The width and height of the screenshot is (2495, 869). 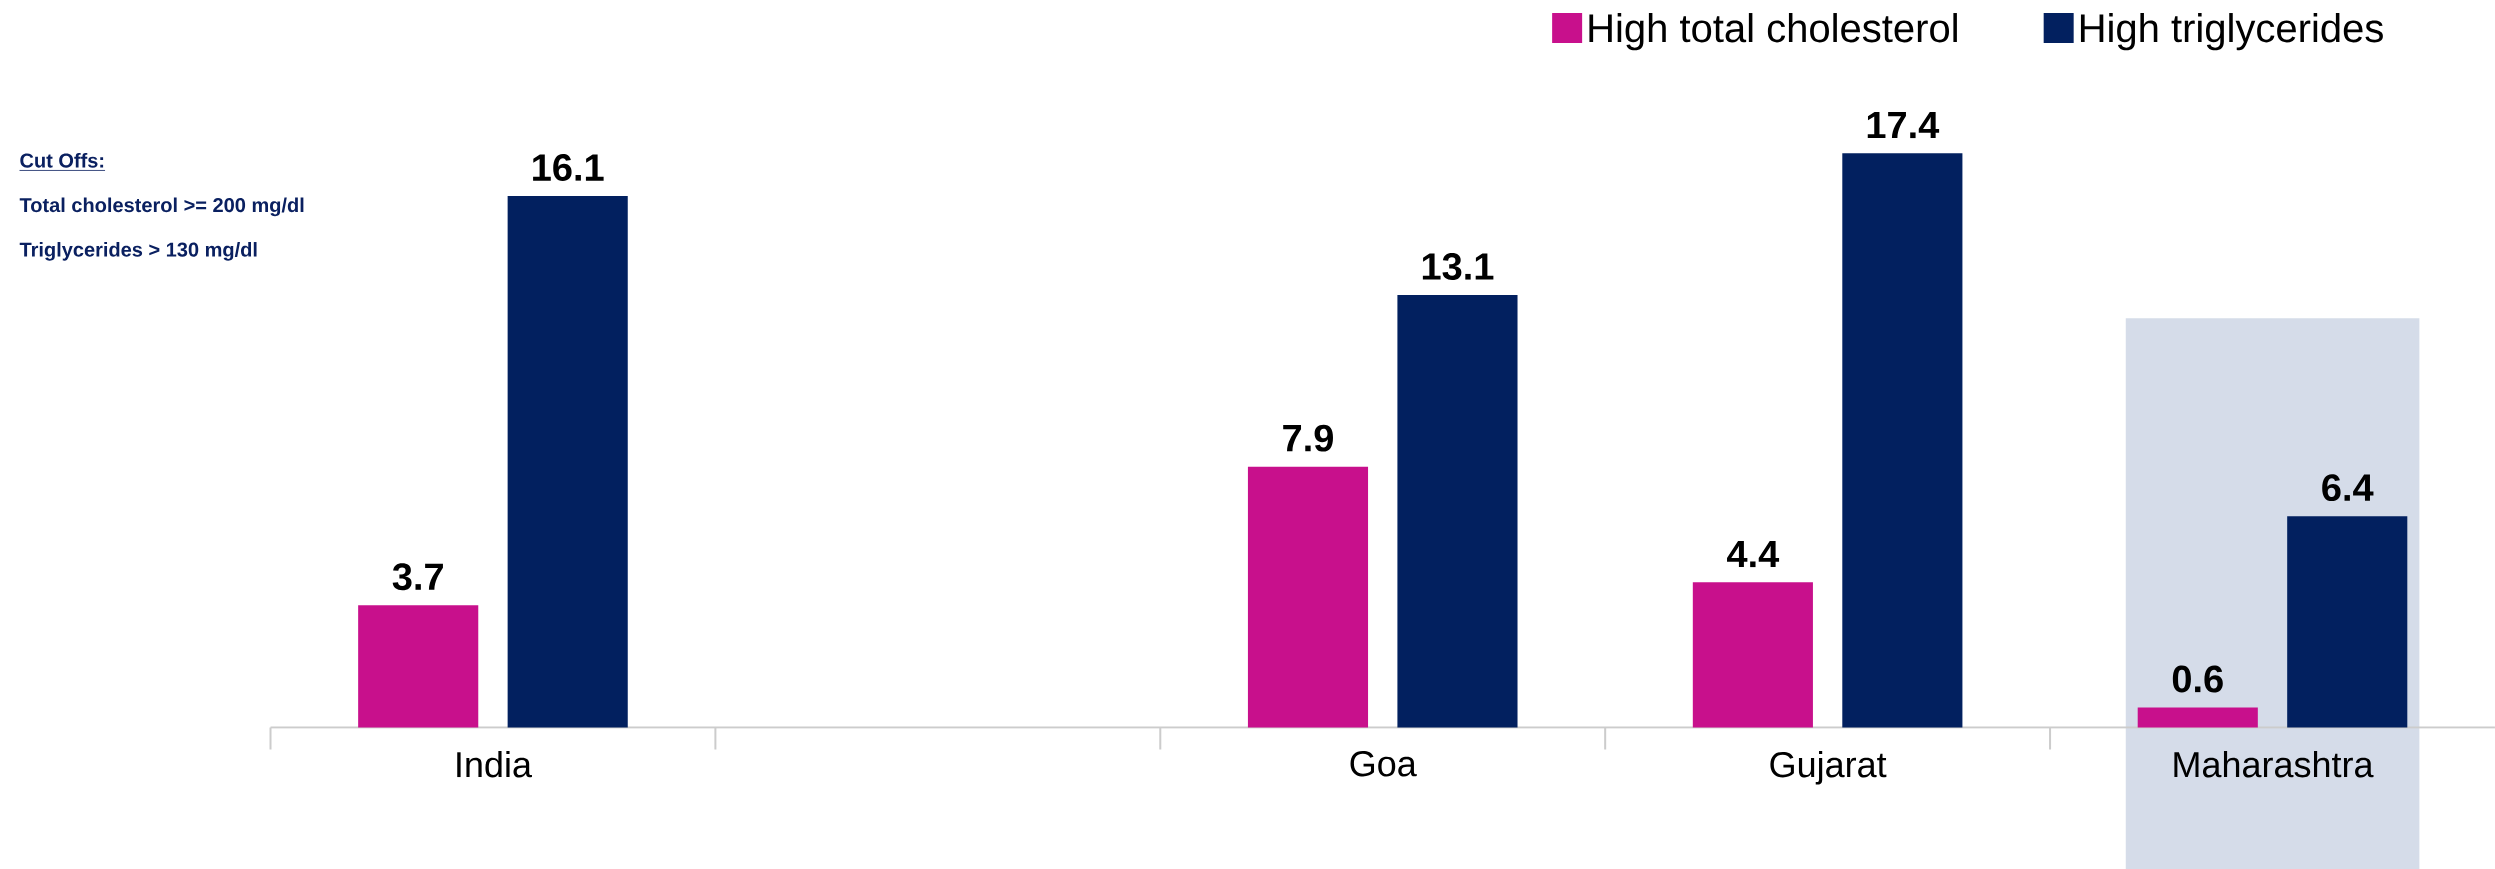 What do you see at coordinates (1753, 554) in the screenshot?
I see `data-label: 4.4` at bounding box center [1753, 554].